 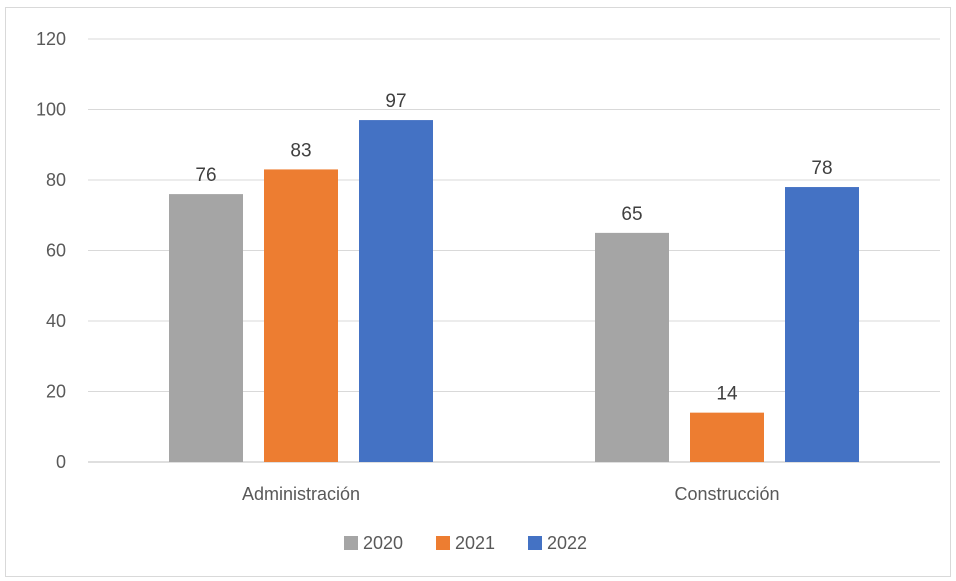 What do you see at coordinates (56, 251) in the screenshot?
I see `y-tick-label: 60` at bounding box center [56, 251].